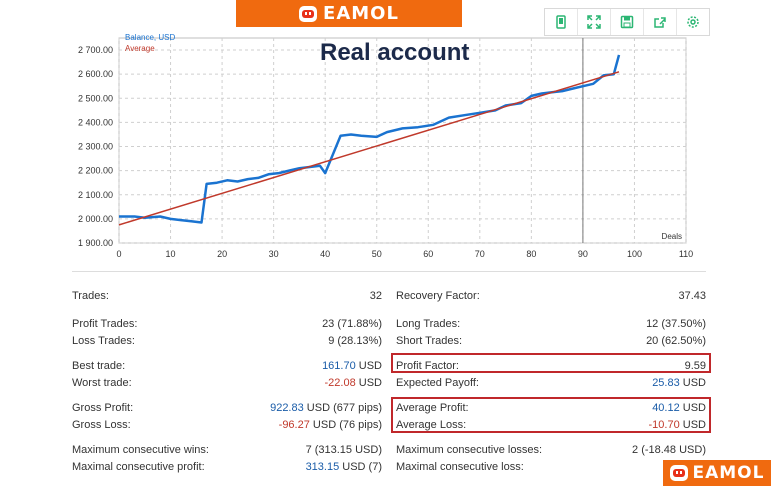  I want to click on stat-value: 9 (28.13%), so click(355, 341).